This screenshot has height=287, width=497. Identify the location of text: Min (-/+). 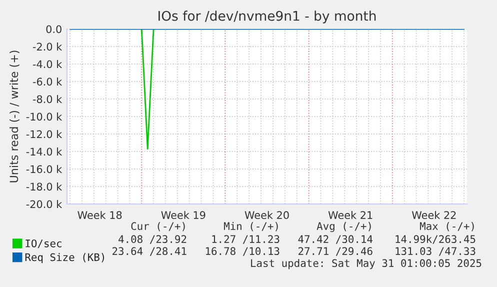
(251, 227).